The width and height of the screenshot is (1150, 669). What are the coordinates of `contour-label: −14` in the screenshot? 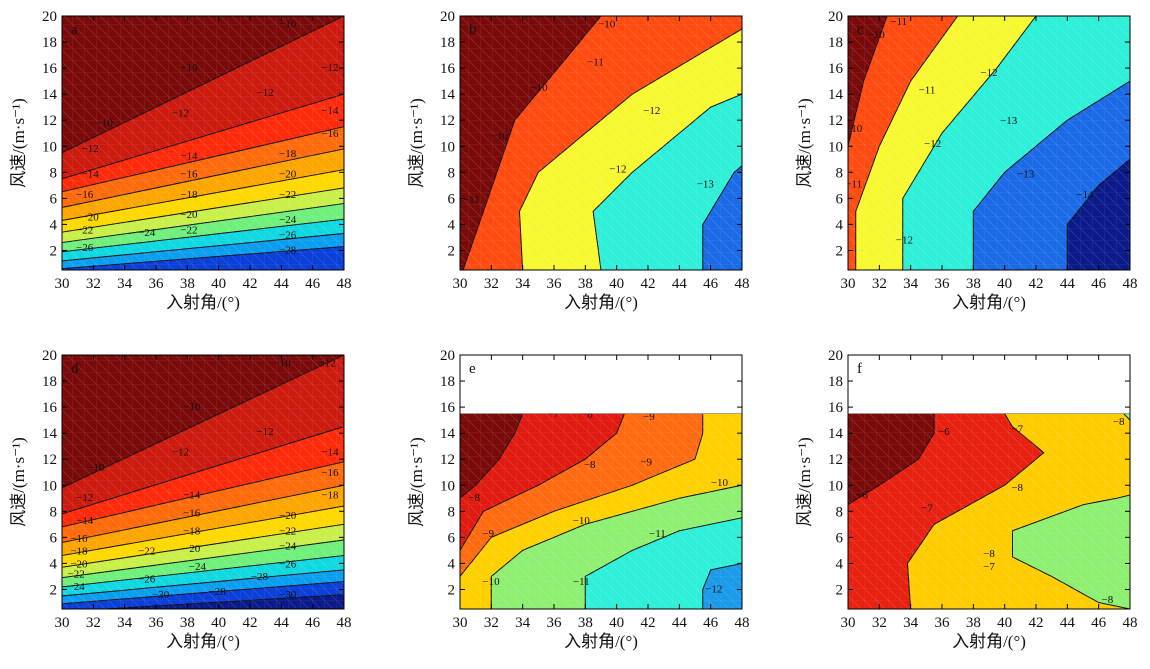 It's located at (189, 157).